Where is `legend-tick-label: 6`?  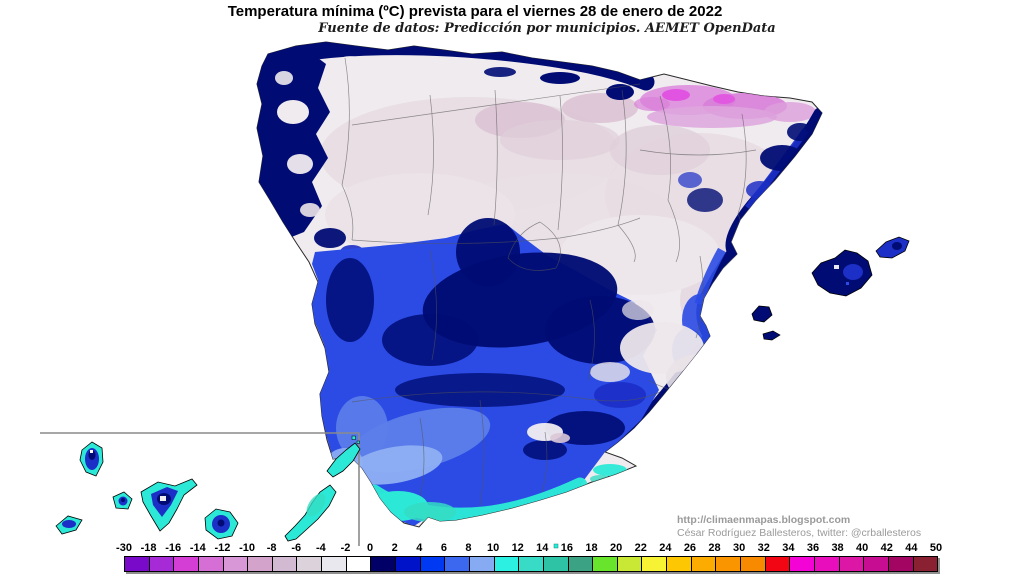
legend-tick-label: 6 is located at coordinates (443, 548).